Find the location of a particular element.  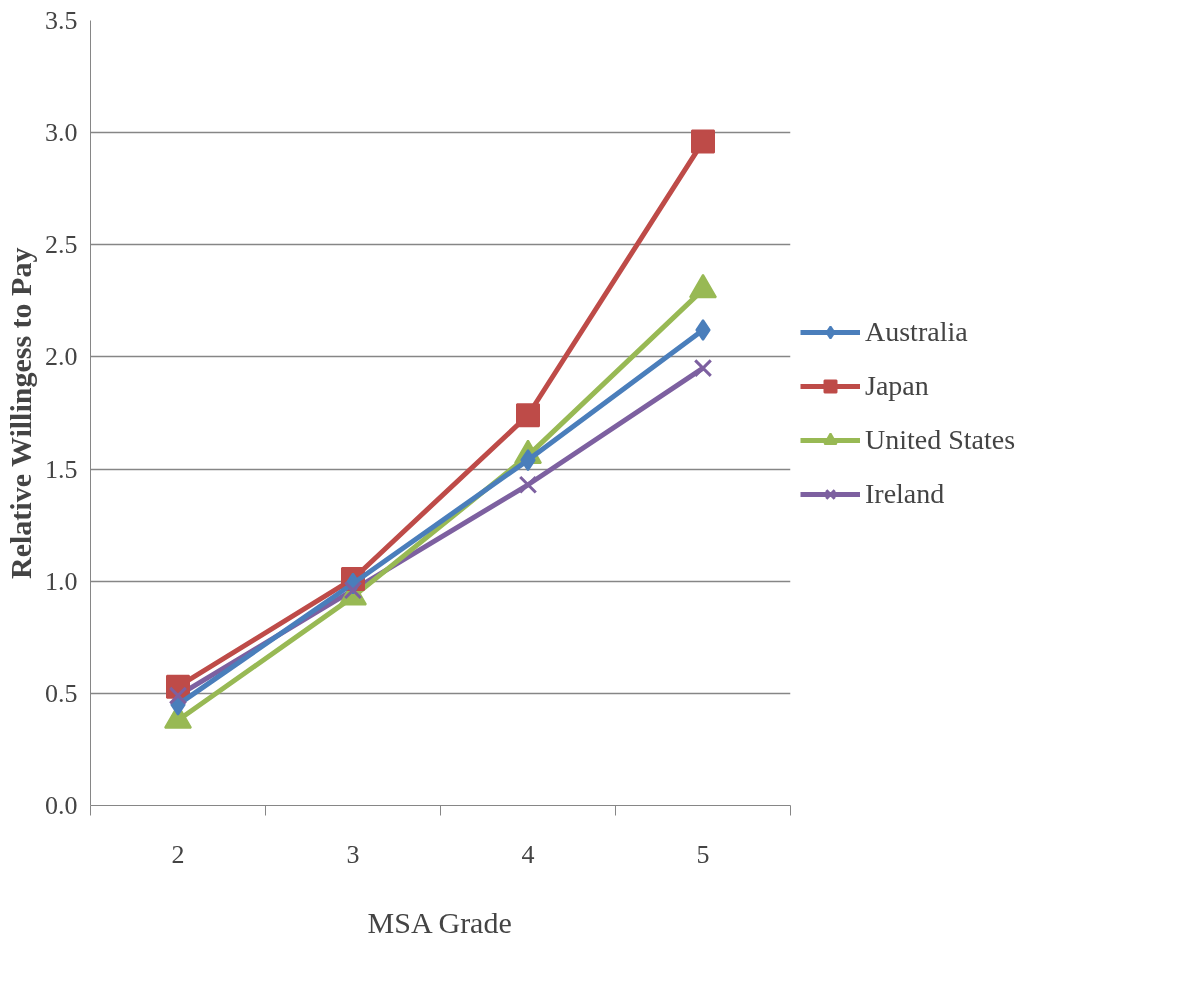

x-tick-label: 5 is located at coordinates (703, 854).